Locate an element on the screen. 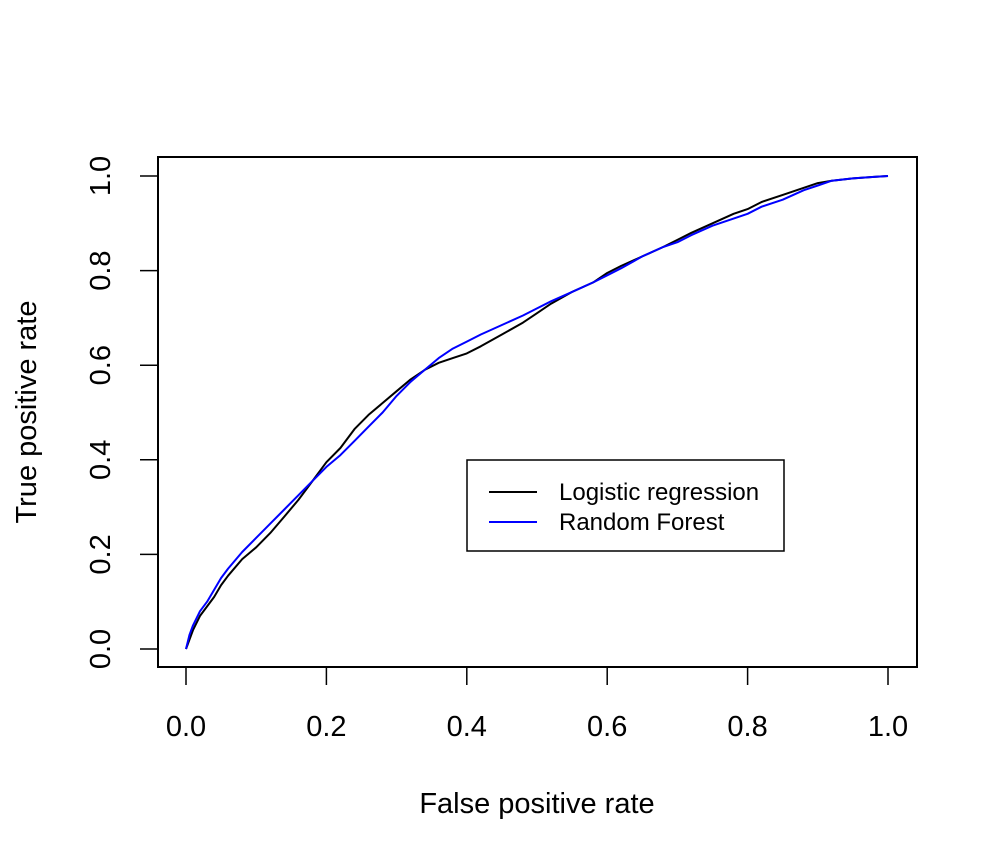  y-tick-label: 0.4 is located at coordinates (101, 460).